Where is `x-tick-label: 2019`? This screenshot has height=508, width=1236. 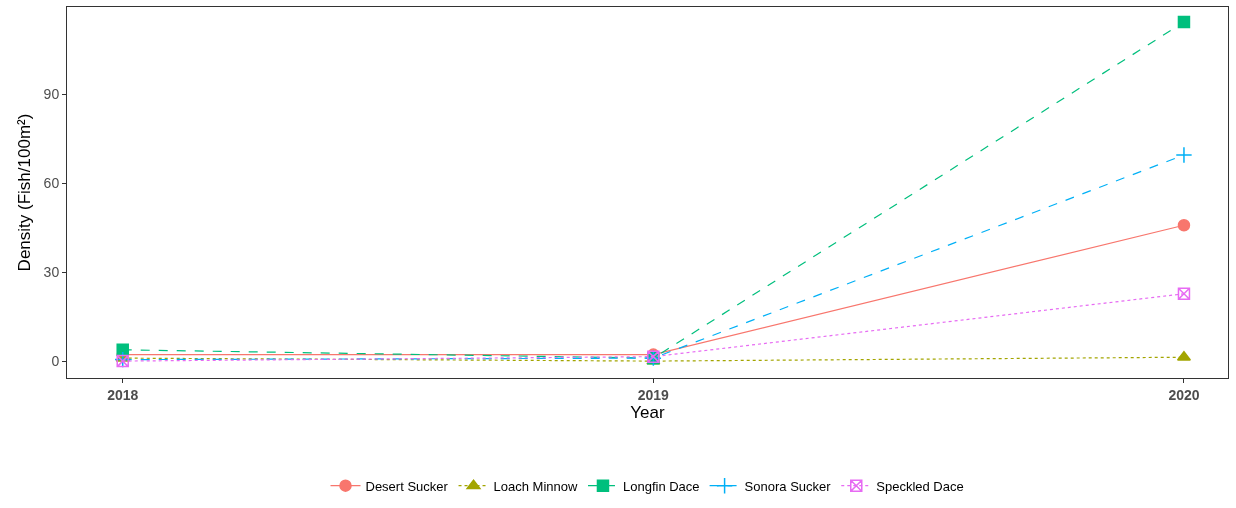
x-tick-label: 2019 is located at coordinates (653, 394).